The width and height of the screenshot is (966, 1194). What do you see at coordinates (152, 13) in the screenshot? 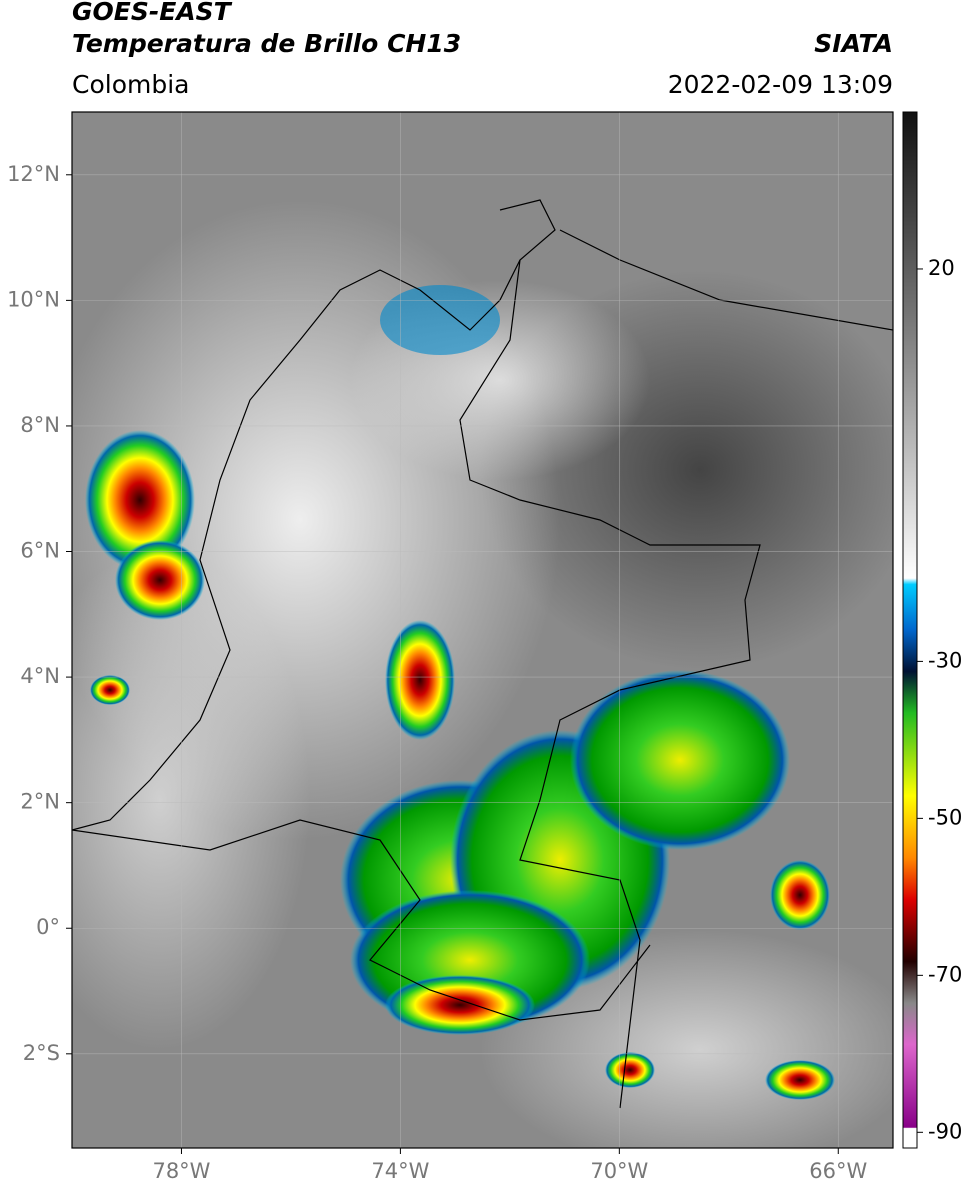
I see `title: GOES-EAST` at bounding box center [152, 13].